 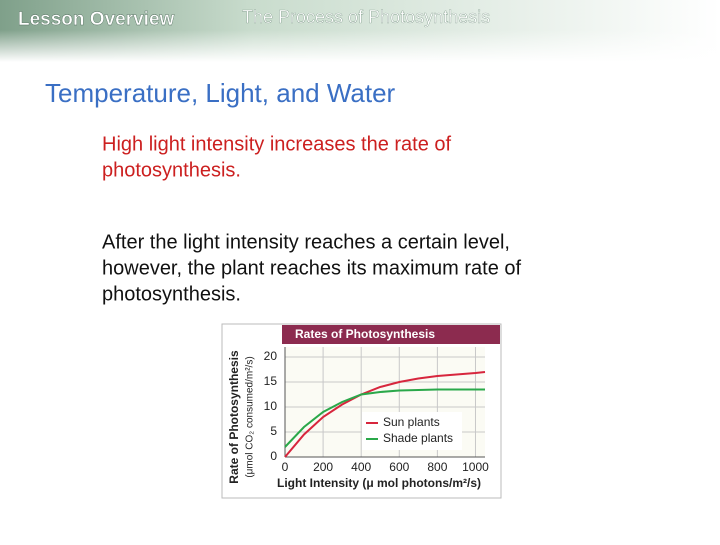 I want to click on x-tick-label: 1000, so click(x=475, y=467).